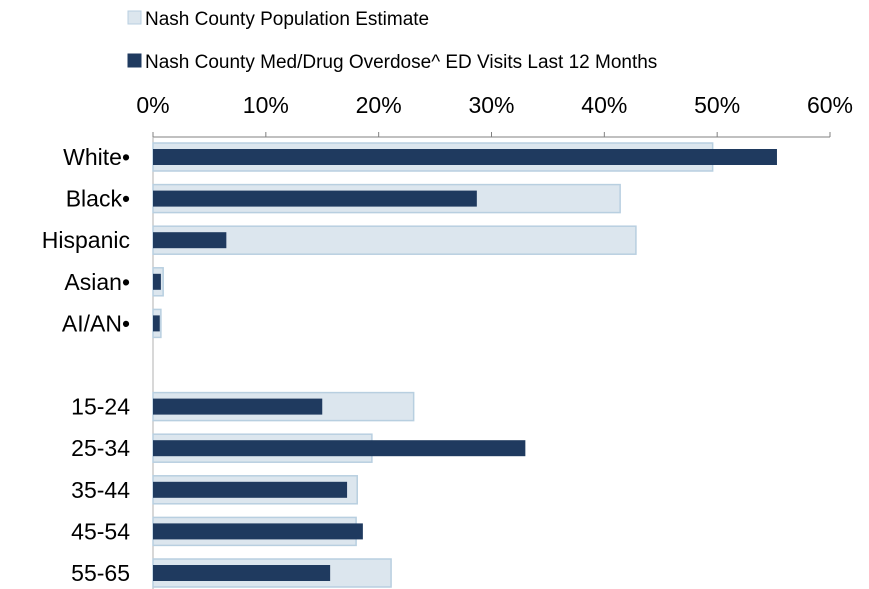  I want to click on bar-population-estimate, so click(394, 240).